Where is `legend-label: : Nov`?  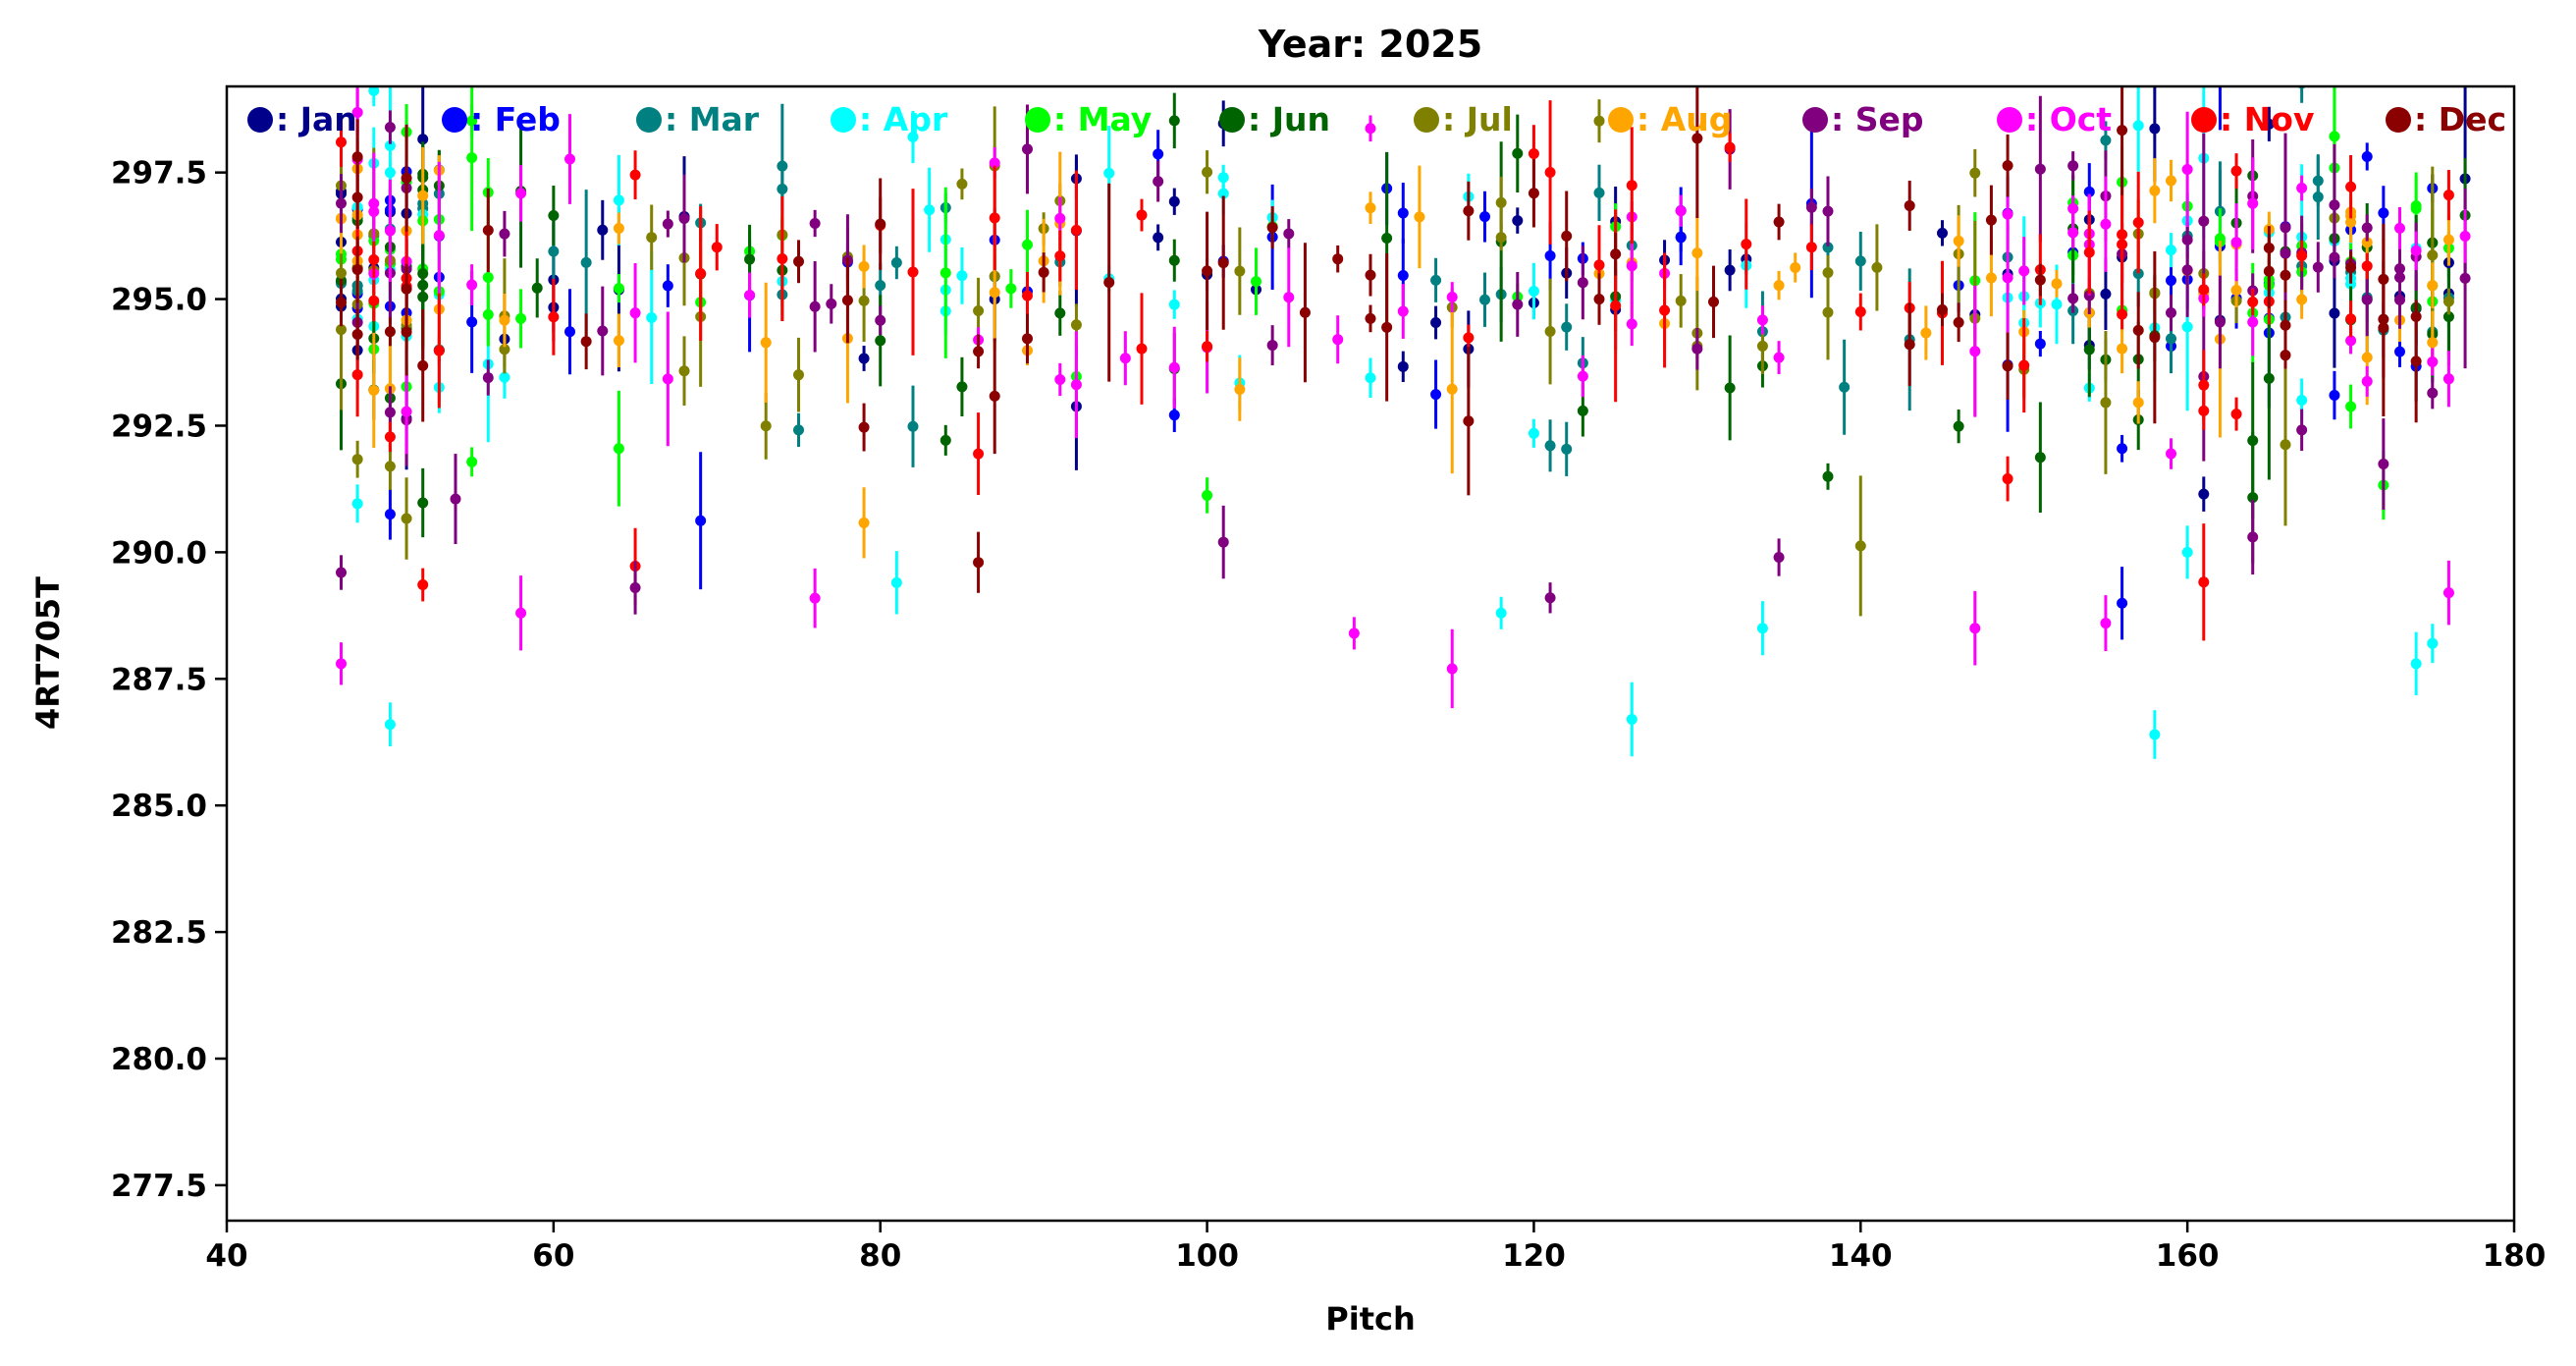 legend-label: : Nov is located at coordinates (2267, 119).